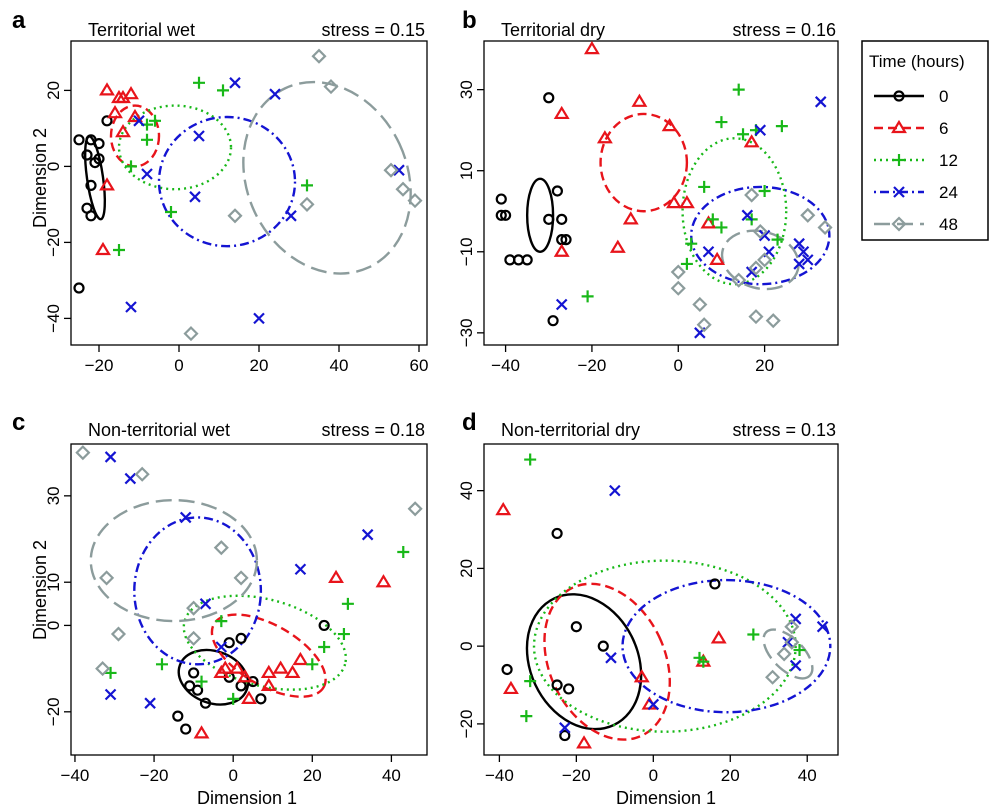 This screenshot has height=812, width=998. Describe the element at coordinates (764, 365) in the screenshot. I see `x-tick-label-b: 20` at that location.